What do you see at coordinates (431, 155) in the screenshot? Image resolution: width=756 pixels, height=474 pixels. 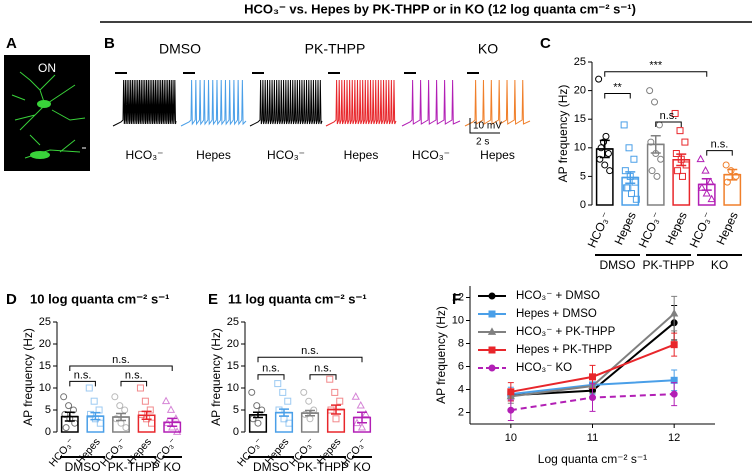 I see `trace-label: HCO₃⁻` at bounding box center [431, 155].